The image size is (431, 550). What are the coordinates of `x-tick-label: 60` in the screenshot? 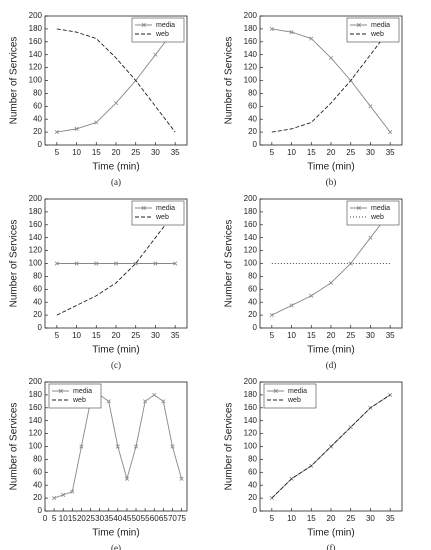 It's located at (154, 518).